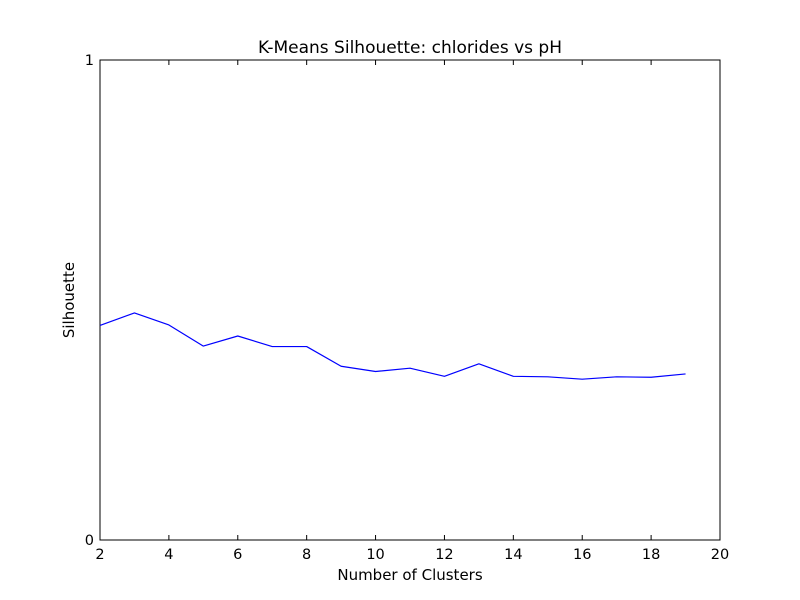  Describe the element at coordinates (392, 346) in the screenshot. I see `series-line` at that location.